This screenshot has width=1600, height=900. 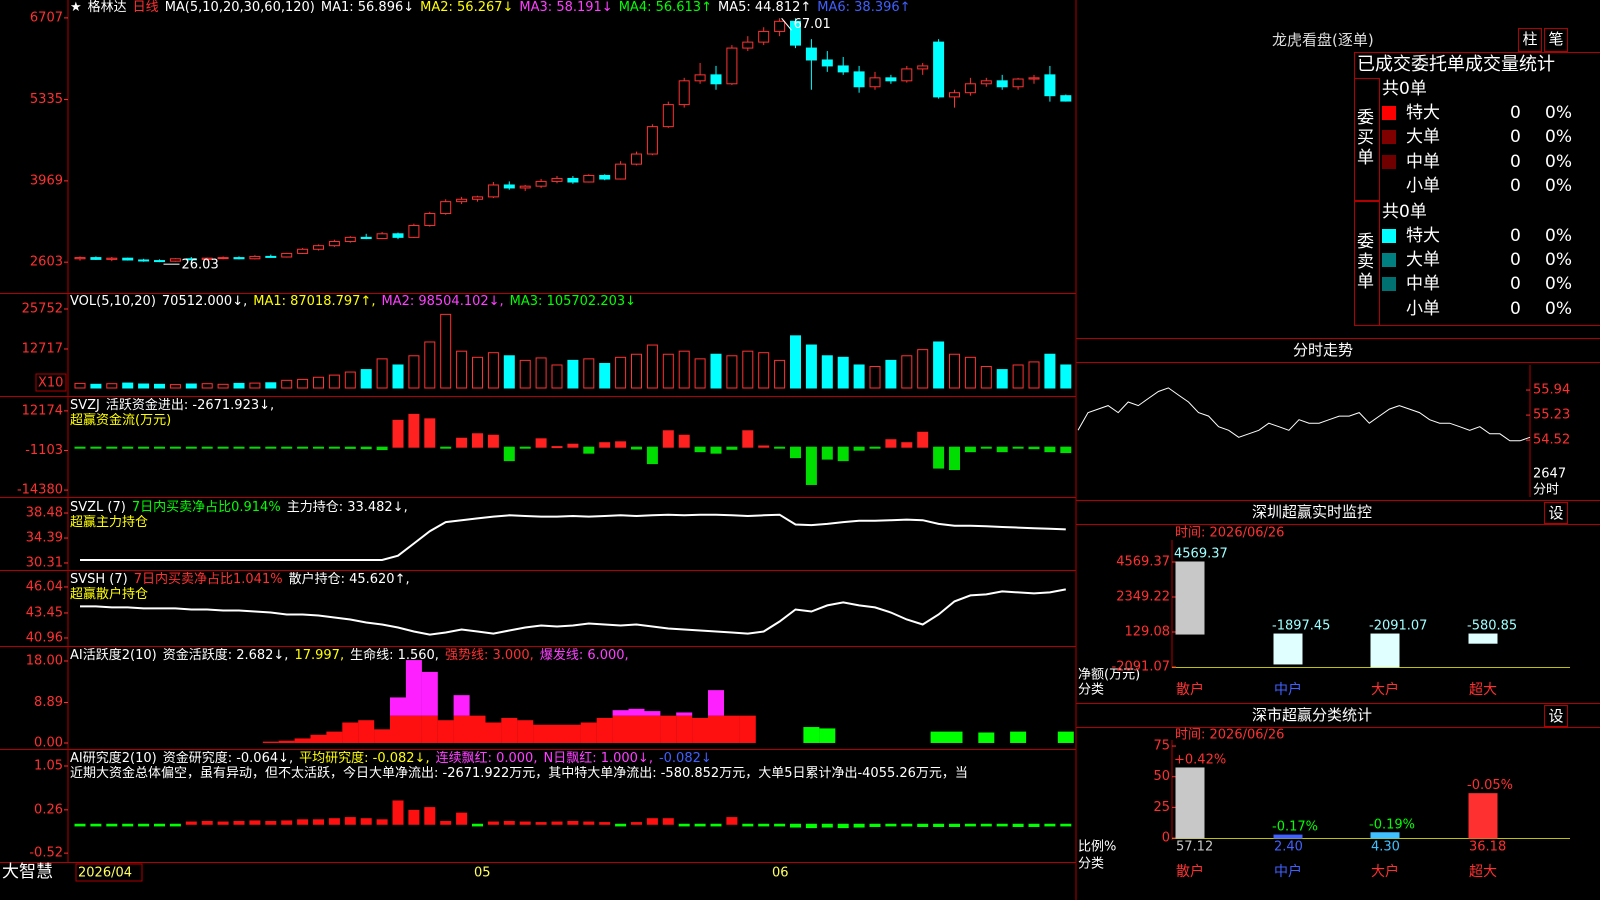 What do you see at coordinates (107, 7) in the screenshot?
I see `header-item: 格林达` at bounding box center [107, 7].